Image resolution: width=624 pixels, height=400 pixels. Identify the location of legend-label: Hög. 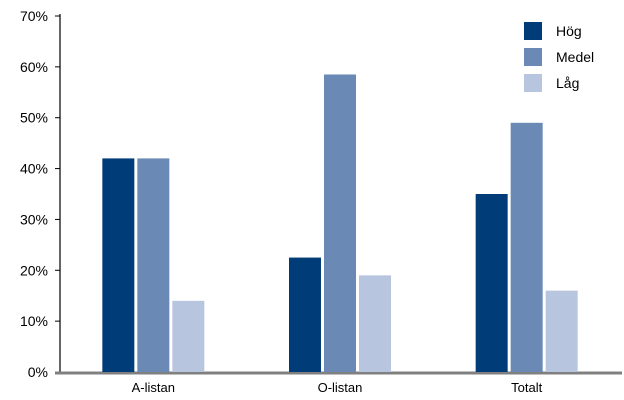
(569, 31).